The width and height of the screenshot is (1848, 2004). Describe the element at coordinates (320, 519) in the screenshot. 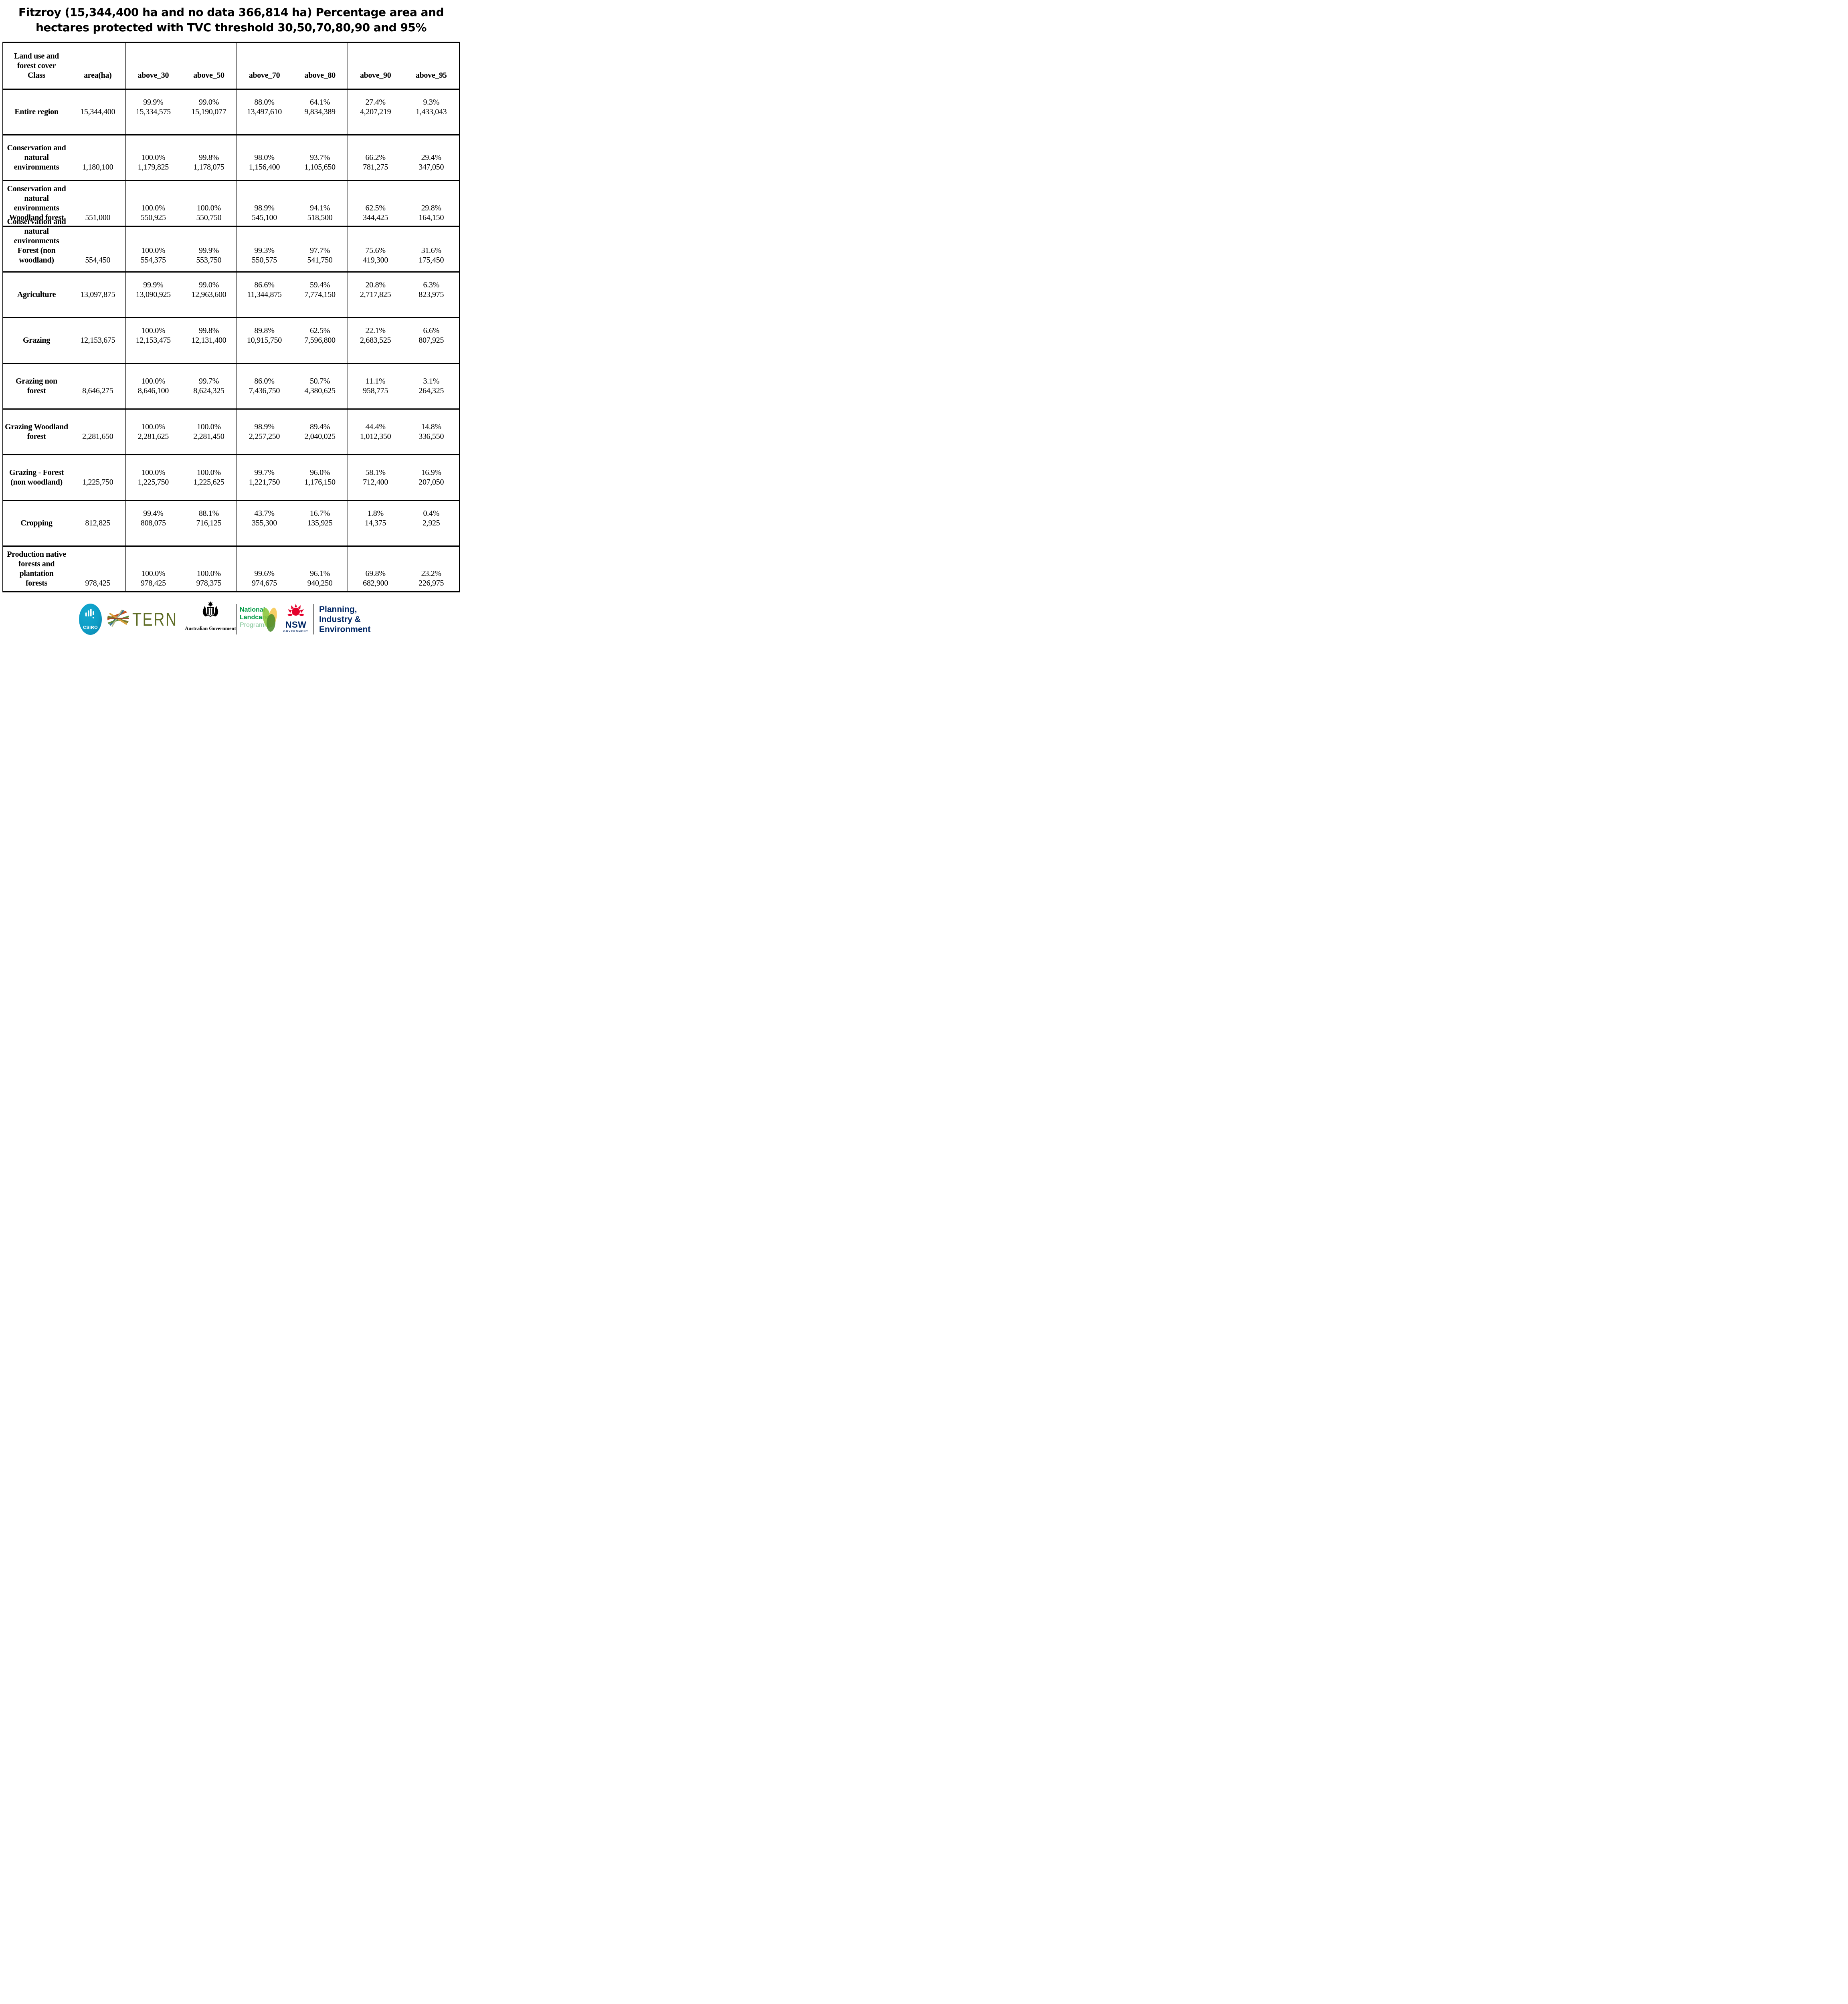

I see `threshold-values: 16.7% 135,925` at that location.